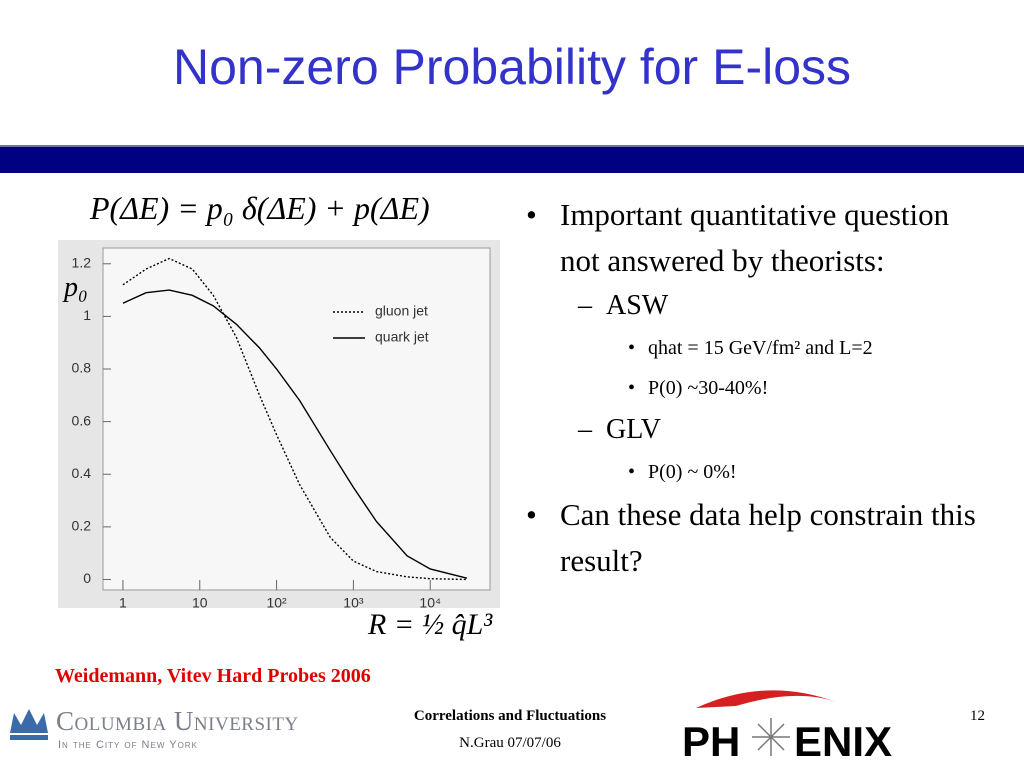 This screenshot has height=768, width=1024. Describe the element at coordinates (123, 601) in the screenshot. I see `x-tick-label: 1` at that location.